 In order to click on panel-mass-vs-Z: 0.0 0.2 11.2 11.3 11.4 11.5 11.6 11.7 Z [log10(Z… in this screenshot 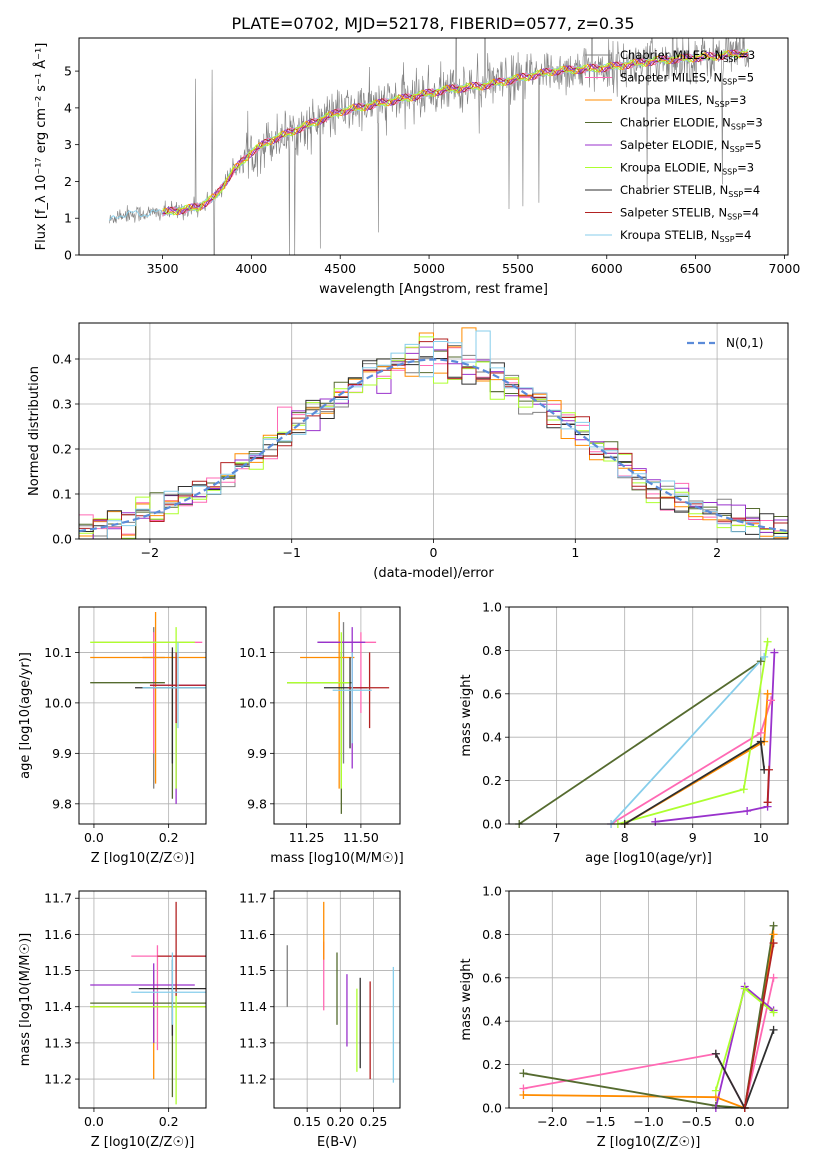, I will do `click(112, 1020)`.